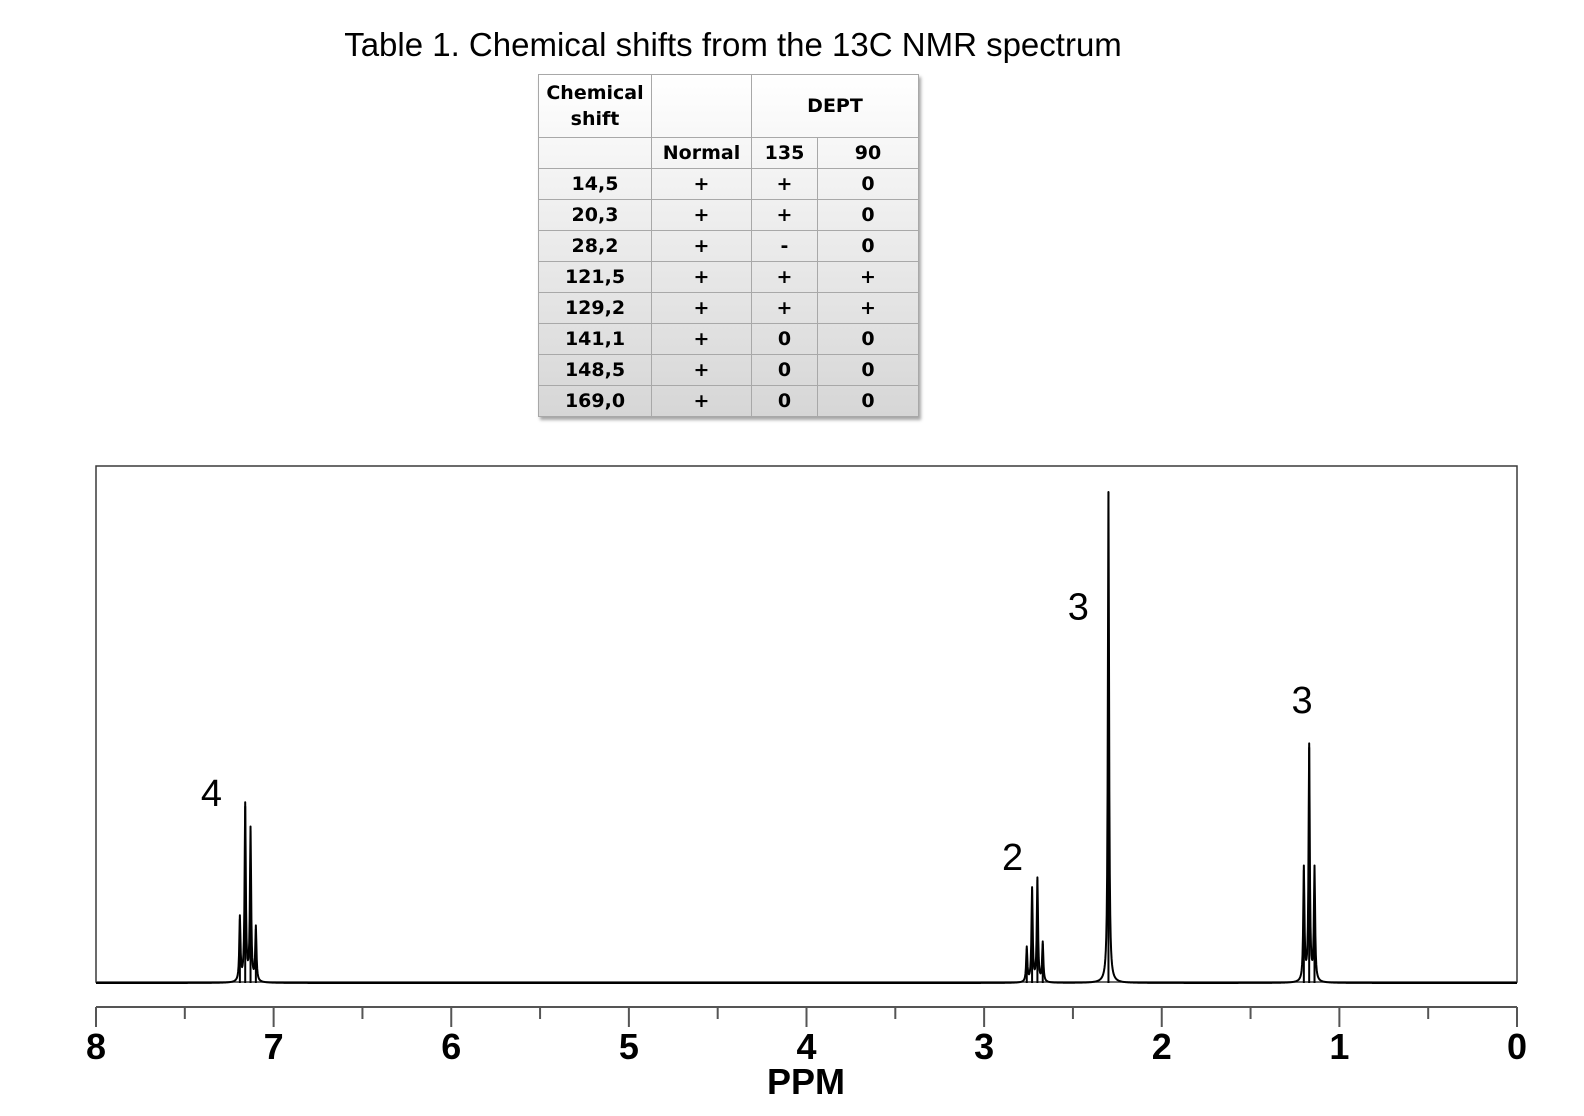 This screenshot has width=1584, height=1116. I want to click on header-chemical-shift: Chemical shift, so click(595, 106).